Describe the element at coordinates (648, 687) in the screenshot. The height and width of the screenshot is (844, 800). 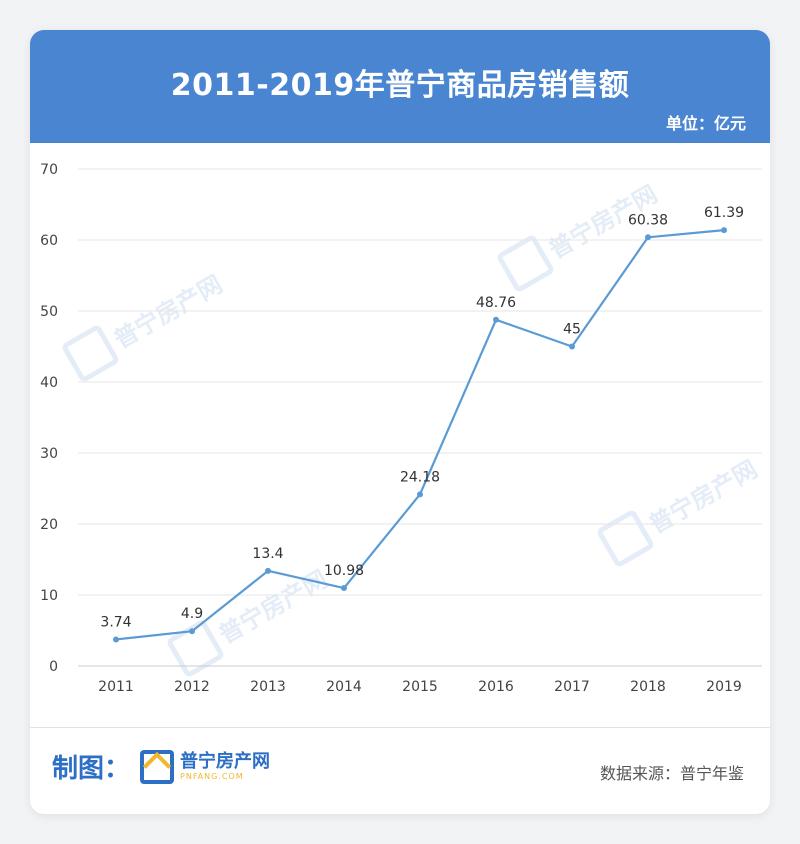
I see `x-tick-label: 2018` at that location.